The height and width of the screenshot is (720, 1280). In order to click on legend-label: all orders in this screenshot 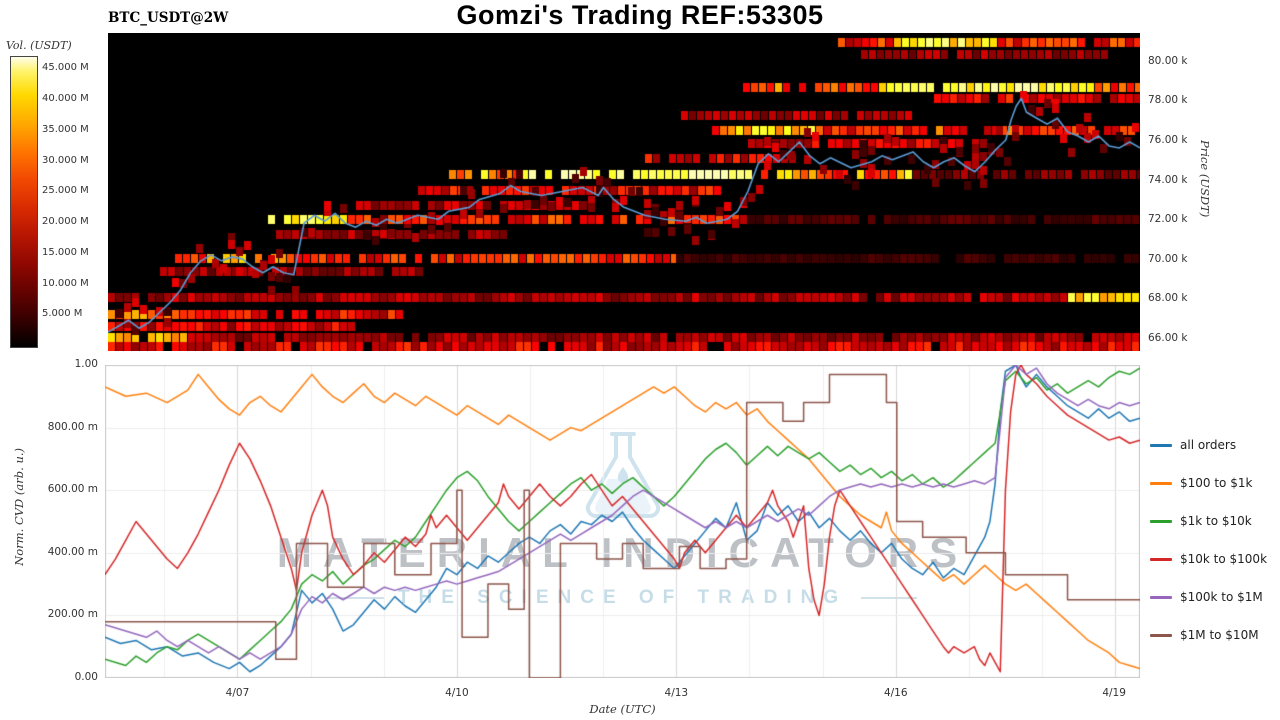, I will do `click(1208, 445)`.